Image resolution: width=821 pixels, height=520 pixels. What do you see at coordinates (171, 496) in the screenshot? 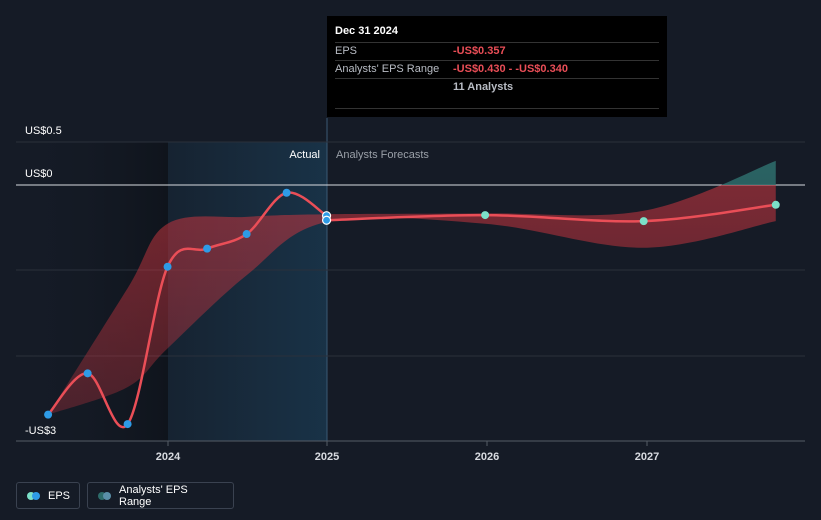
I see `legend-range-label: Analysts' EPS Range` at bounding box center [171, 496].